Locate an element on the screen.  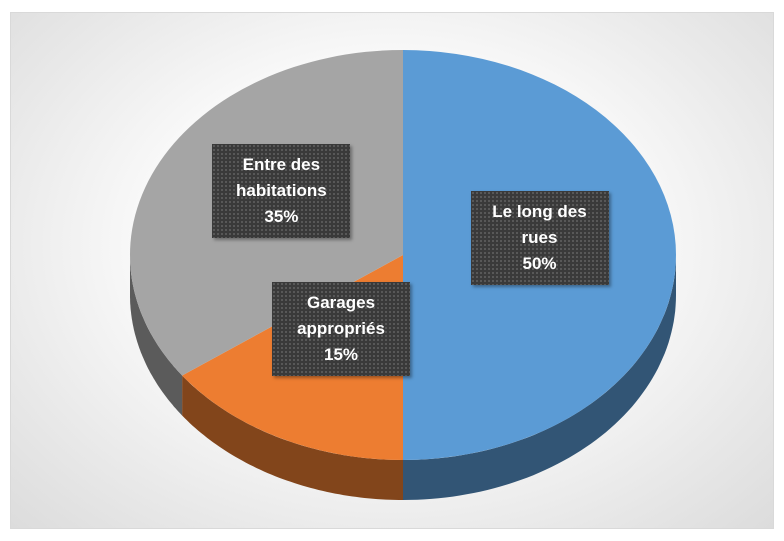
value-label: 15% is located at coordinates (341, 355).